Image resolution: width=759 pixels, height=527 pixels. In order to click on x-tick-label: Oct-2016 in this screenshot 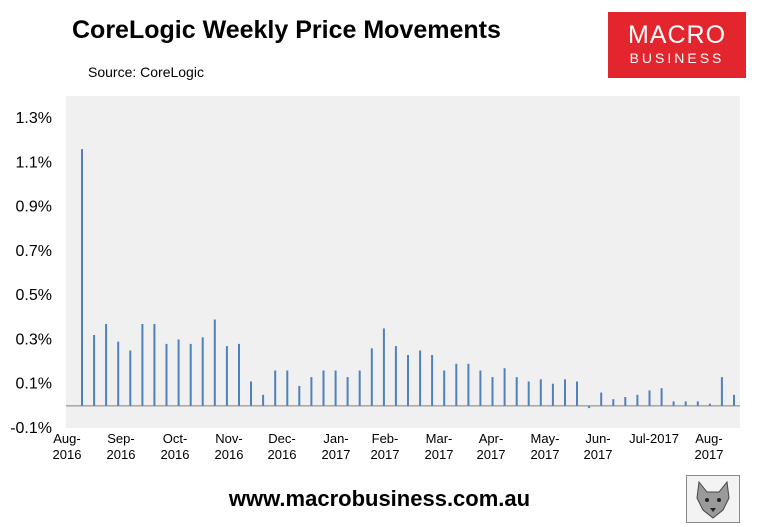, I will do `click(175, 446)`.